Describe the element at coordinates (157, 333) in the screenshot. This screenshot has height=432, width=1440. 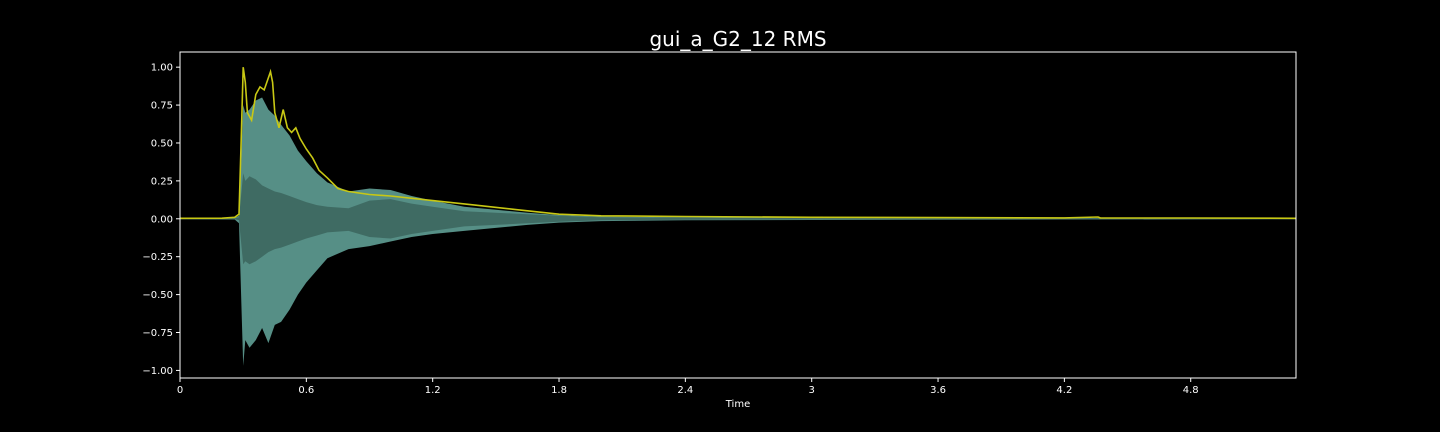
I see `y-tick-label: −0.75` at that location.